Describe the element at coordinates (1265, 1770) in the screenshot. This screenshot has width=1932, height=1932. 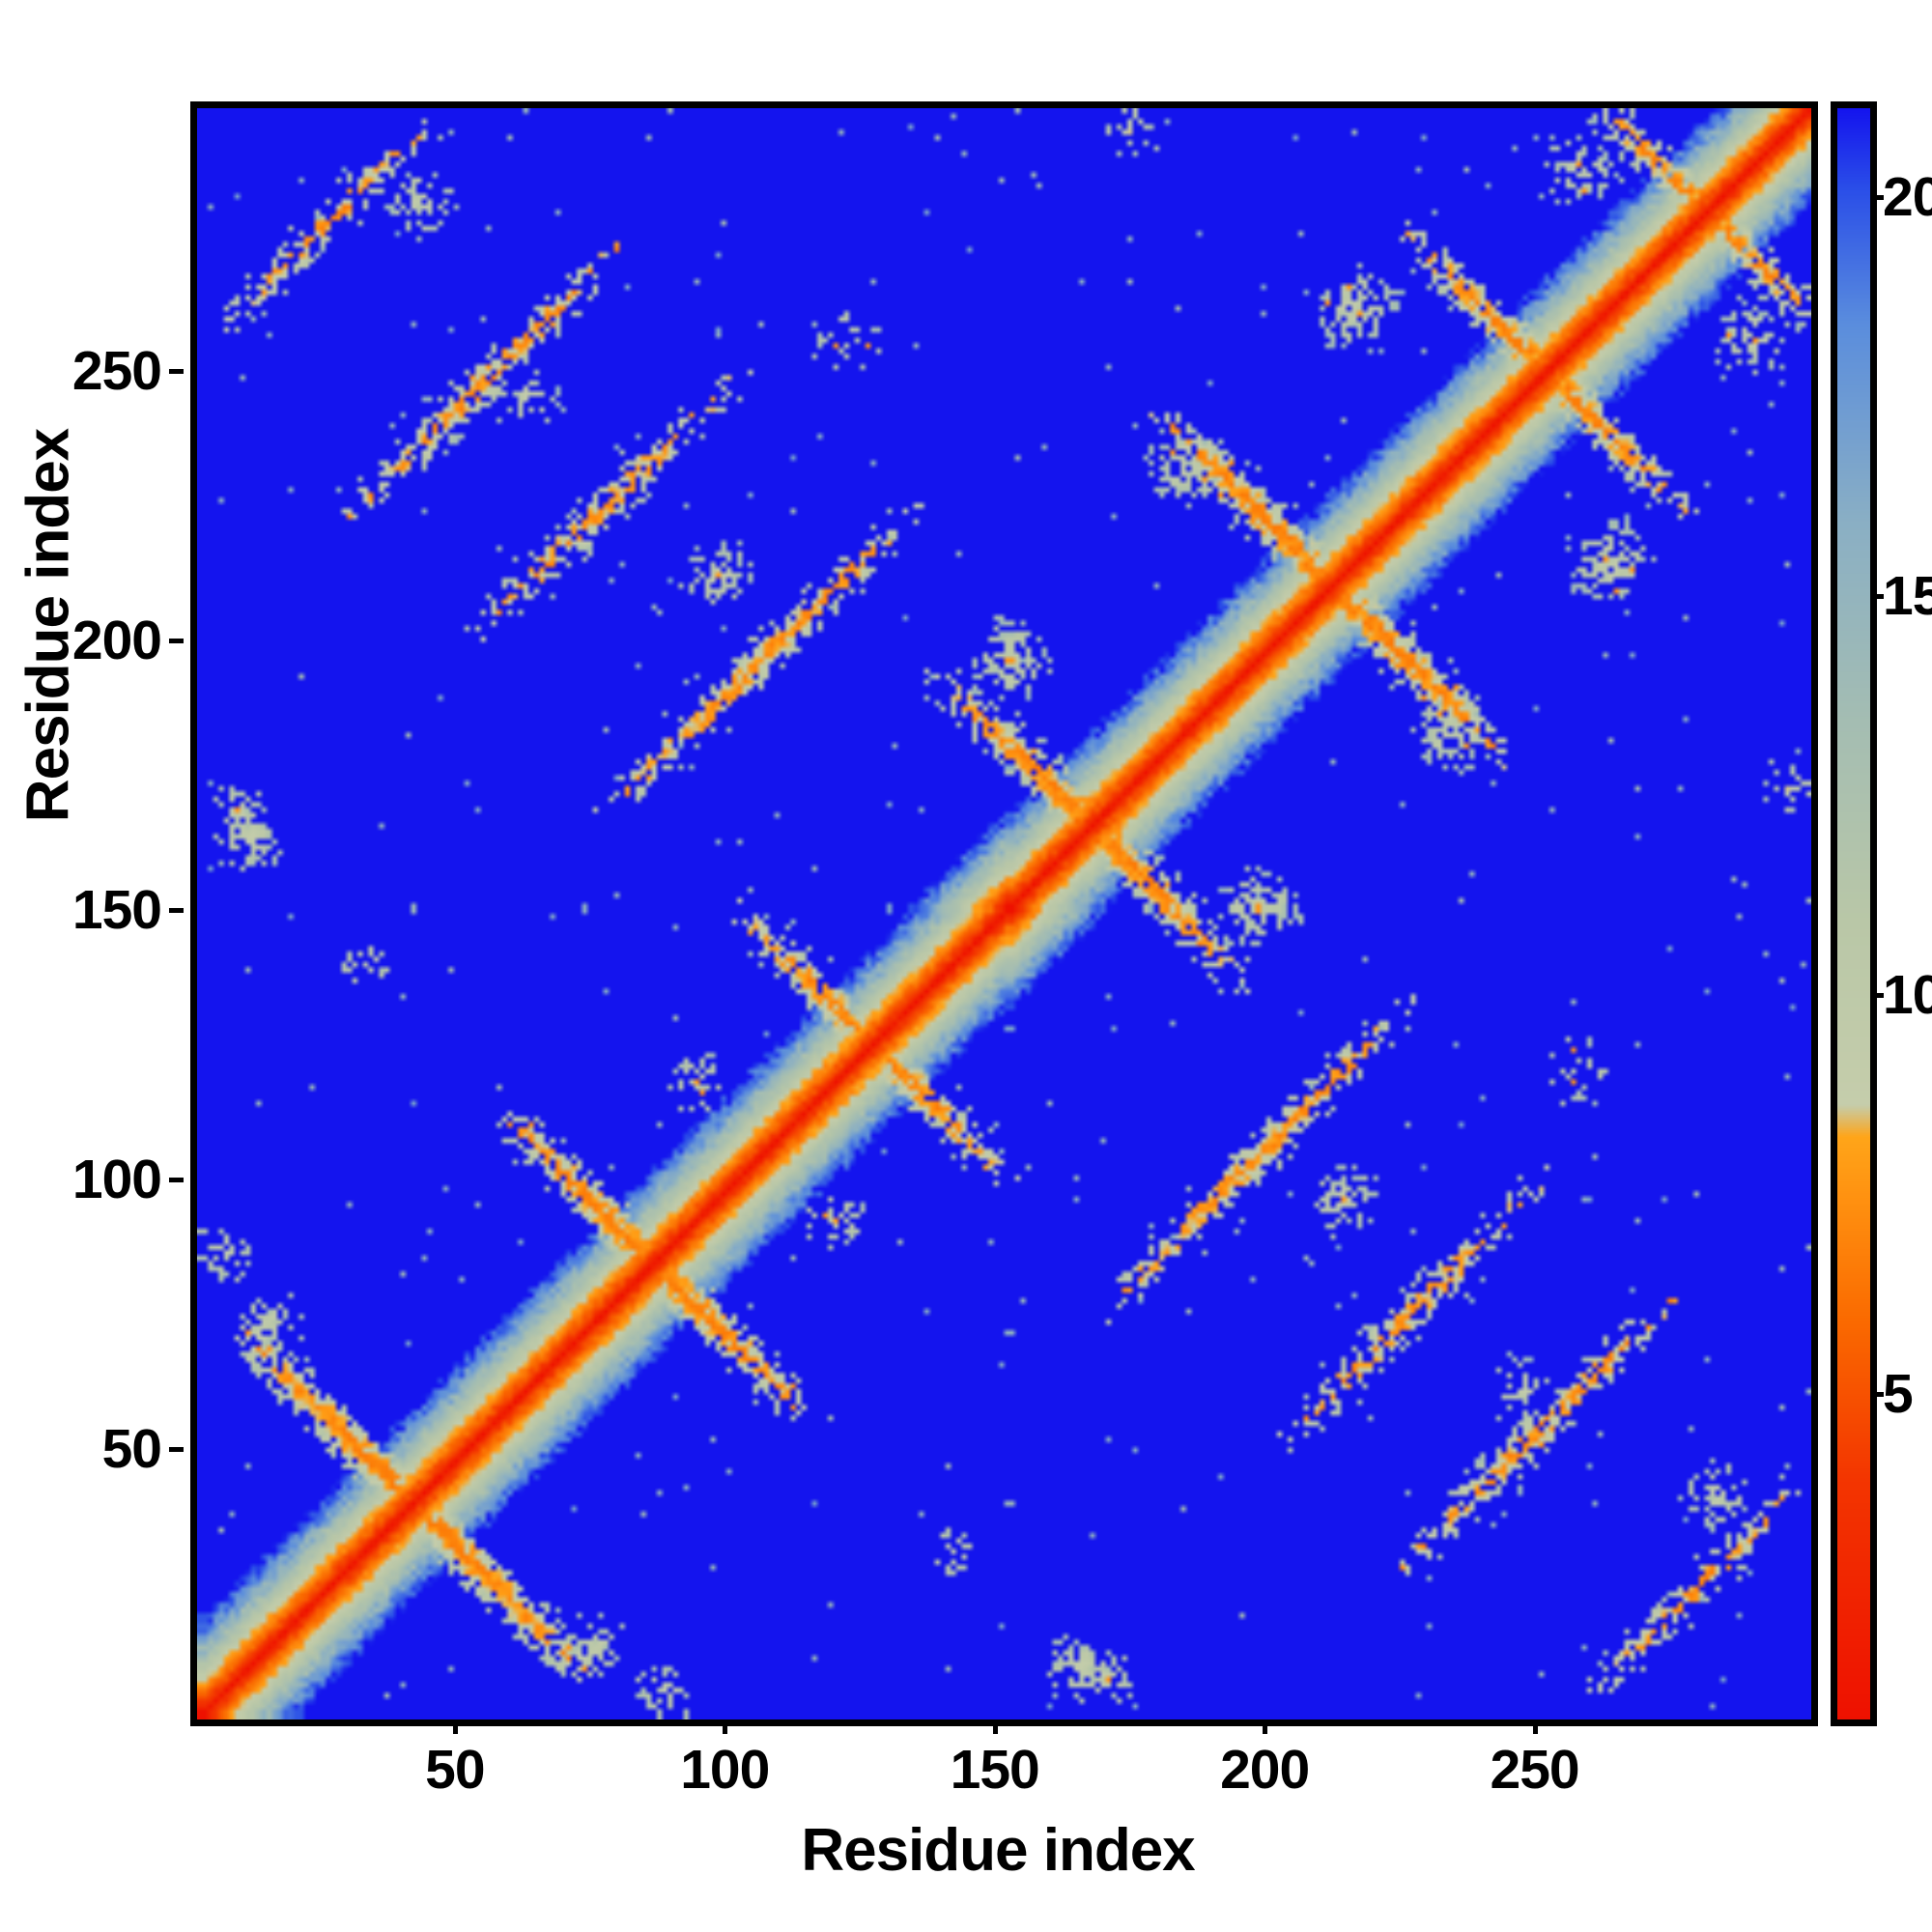
I see `x-tick-label-200: 200` at that location.